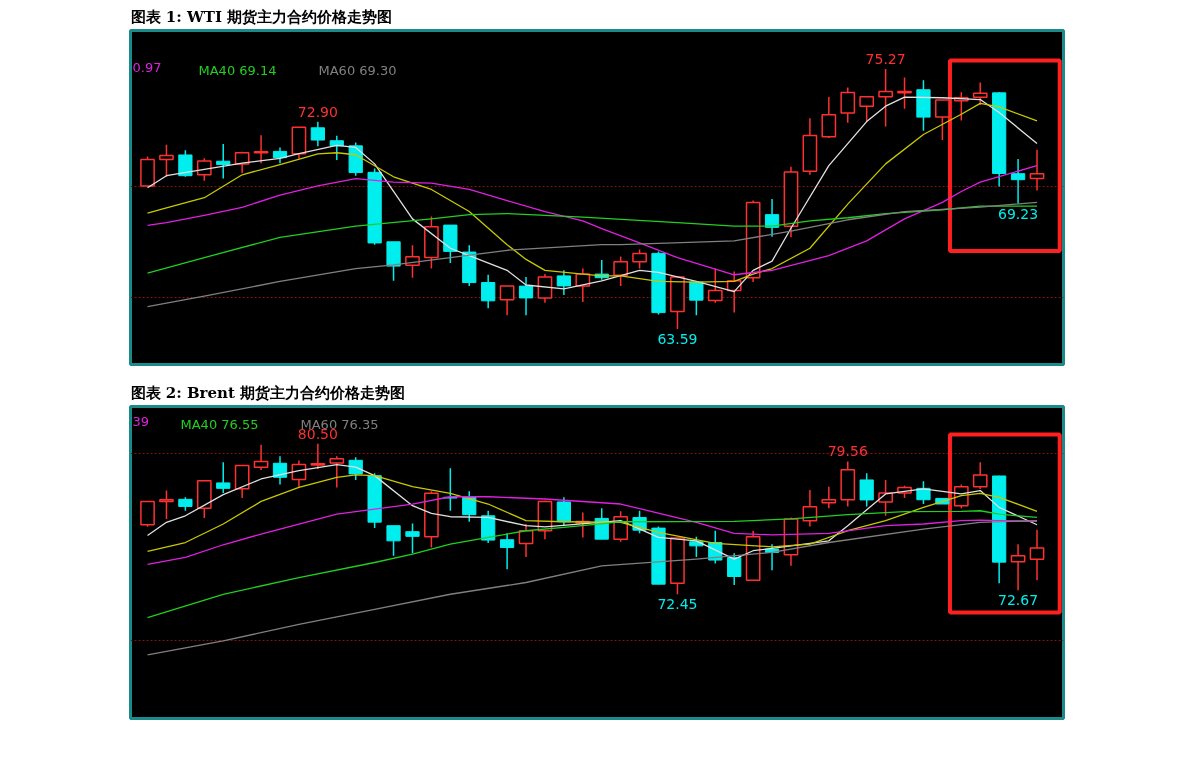  Describe the element at coordinates (357, 70) in the screenshot. I see `text: MA60 69.30` at that location.